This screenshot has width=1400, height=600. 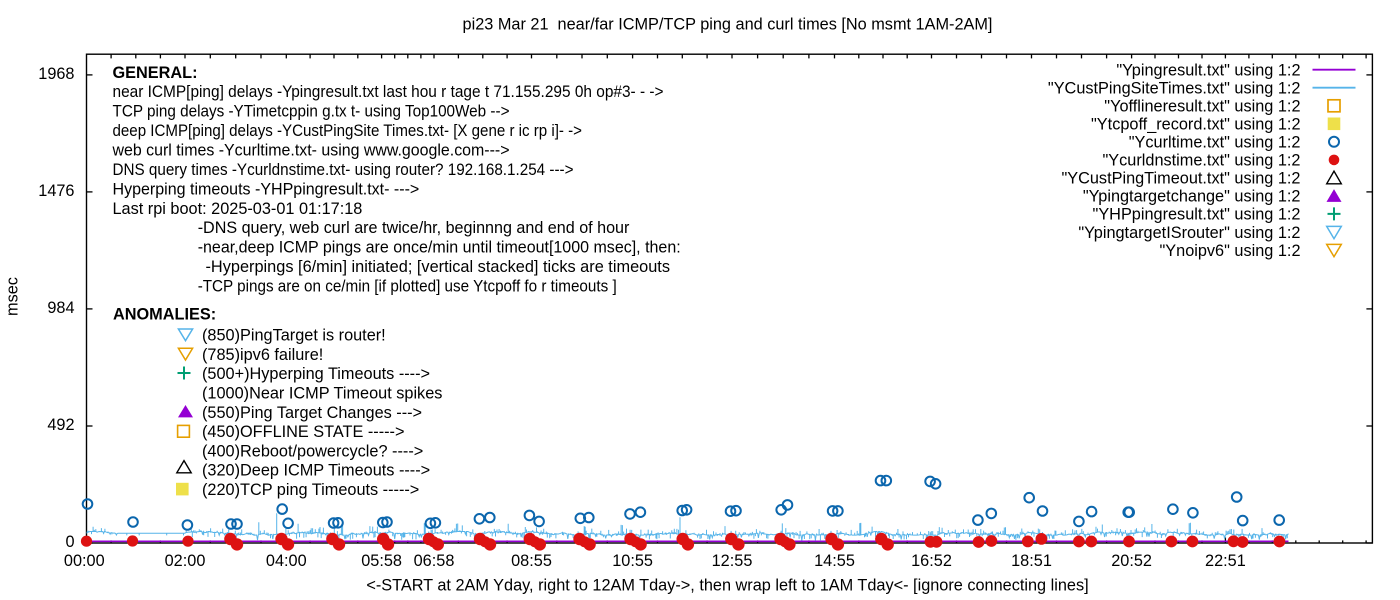 I want to click on svg-text: 1968, so click(x=56, y=74).